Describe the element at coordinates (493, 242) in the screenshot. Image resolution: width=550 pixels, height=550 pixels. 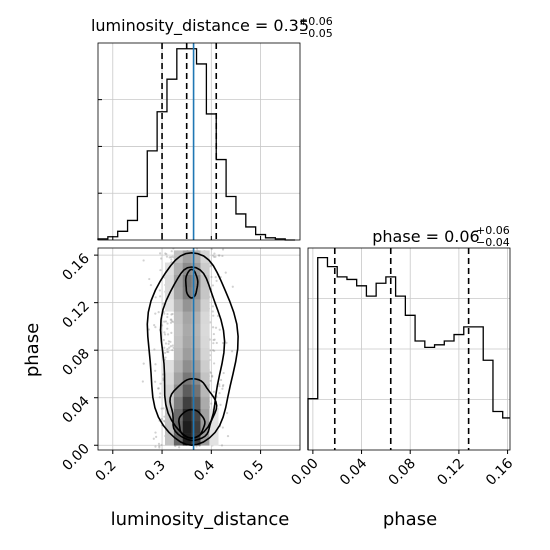
I see `phase-title-sub: −0.04` at that location.